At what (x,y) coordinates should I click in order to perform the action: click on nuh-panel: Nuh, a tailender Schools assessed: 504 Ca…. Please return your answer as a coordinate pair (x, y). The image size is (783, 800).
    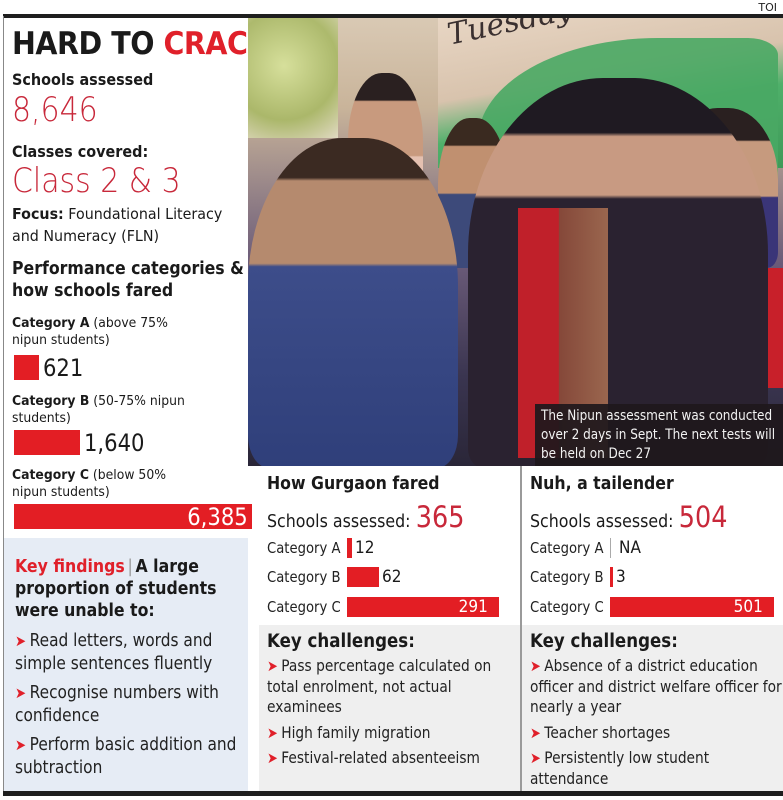
    Looking at the image, I should click on (652, 545).